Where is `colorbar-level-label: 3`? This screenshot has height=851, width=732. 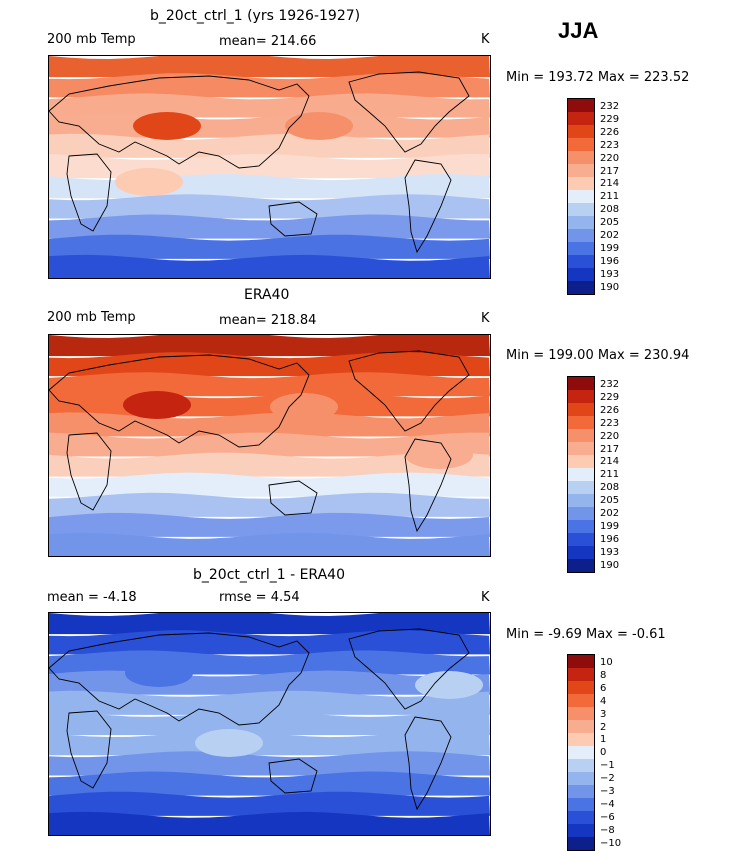
colorbar-level-label: 3 is located at coordinates (603, 714).